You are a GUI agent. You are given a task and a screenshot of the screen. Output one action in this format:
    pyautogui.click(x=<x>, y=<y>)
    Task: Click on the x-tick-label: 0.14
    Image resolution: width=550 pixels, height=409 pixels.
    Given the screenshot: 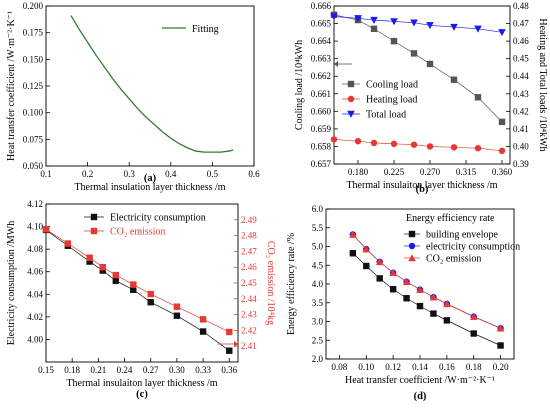 What is the action you would take?
    pyautogui.click(x=420, y=367)
    